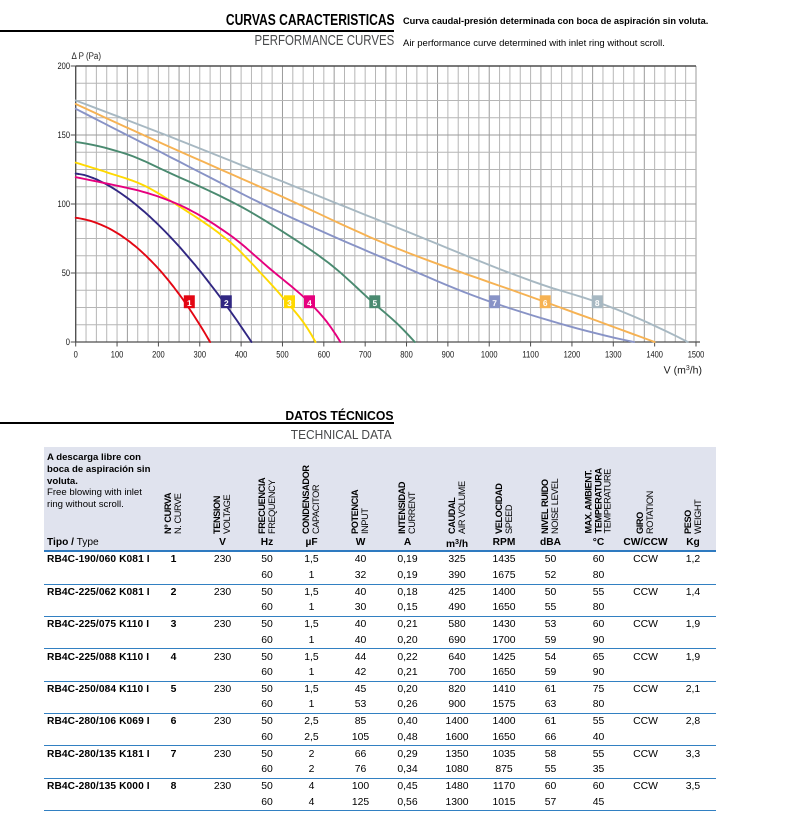 This screenshot has width=790, height=836. Describe the element at coordinates (189, 303) in the screenshot. I see `svg-text: 1` at that location.